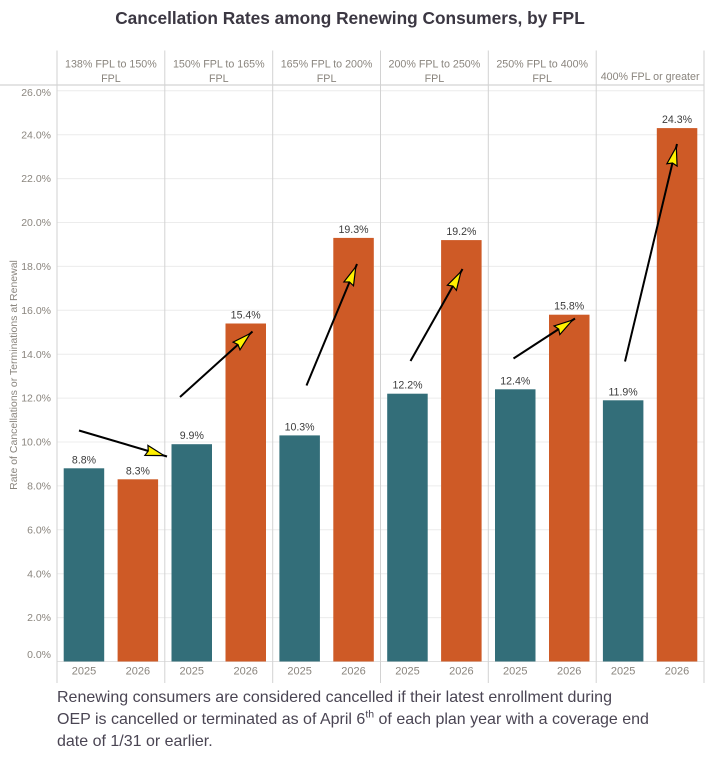 This screenshot has width=717, height=757. Describe the element at coordinates (650, 77) in the screenshot. I see `svg-text: 400% FPL or greater` at that location.